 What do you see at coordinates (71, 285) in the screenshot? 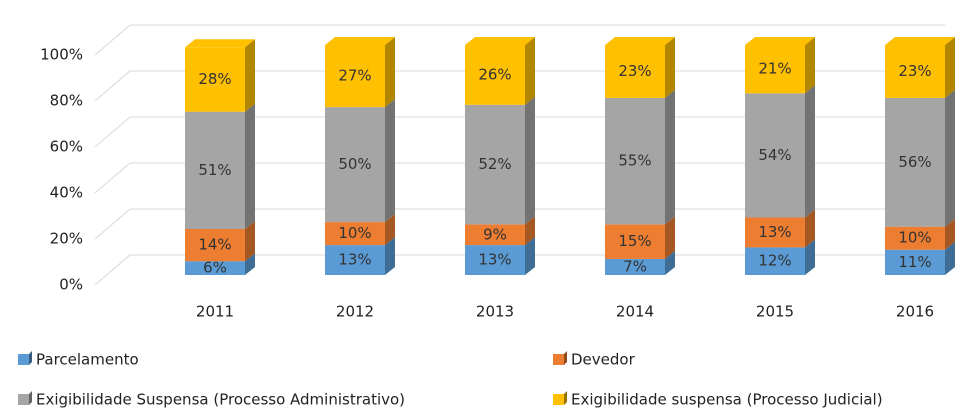
I see `y-tick-label: 0%` at bounding box center [71, 285].